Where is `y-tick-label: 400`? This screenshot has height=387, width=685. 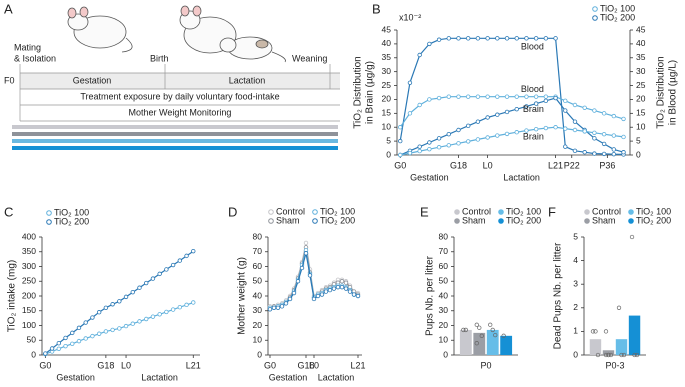
y-tick-label: 400 is located at coordinates (29, 236).